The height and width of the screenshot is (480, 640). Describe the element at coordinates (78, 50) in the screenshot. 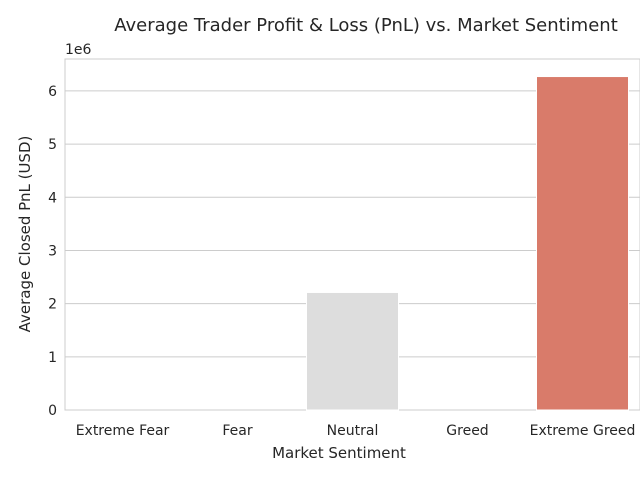

I see `y-offset-label: 1e6` at that location.